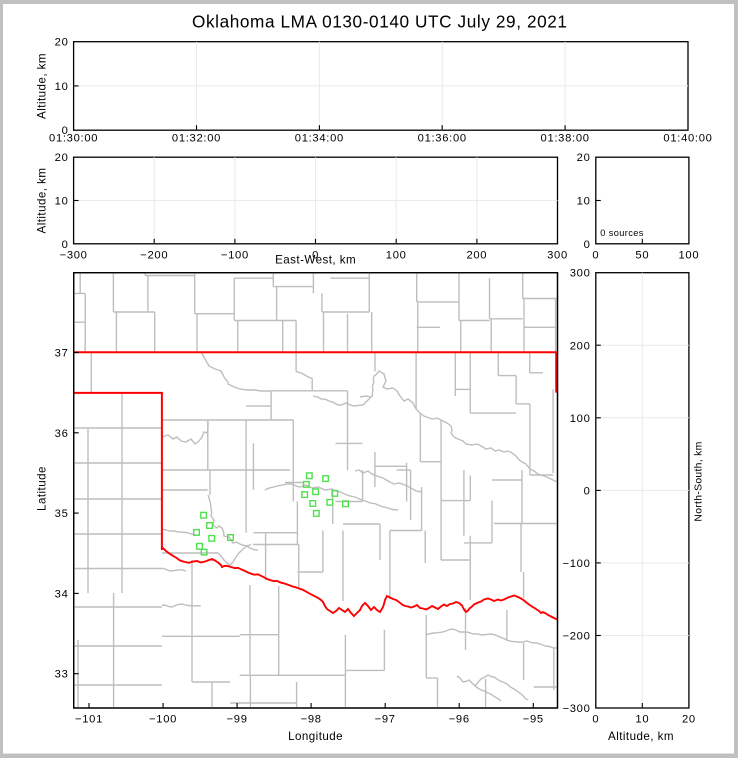  What do you see at coordinates (687, 139) in the screenshot?
I see `svg-text: 01:40:00` at bounding box center [687, 139].